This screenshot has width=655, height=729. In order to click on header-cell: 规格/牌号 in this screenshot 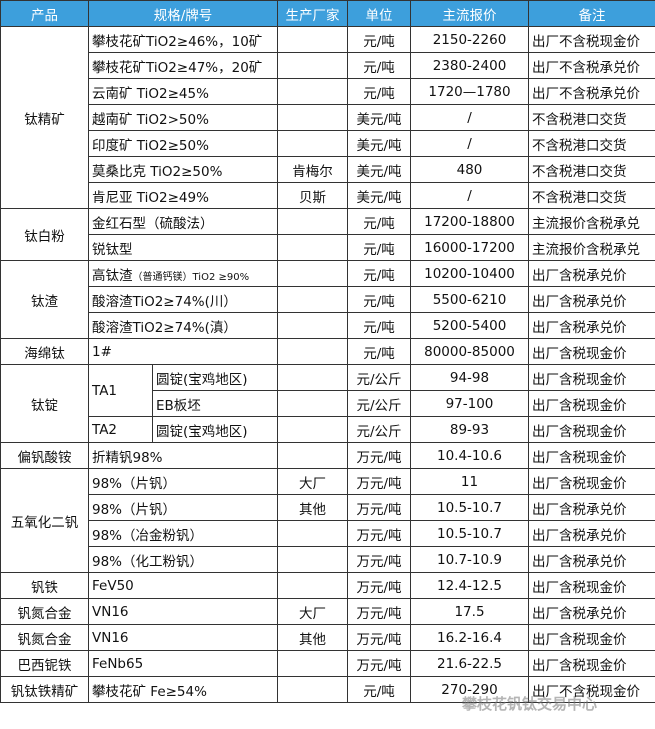, I will do `click(183, 13)`.